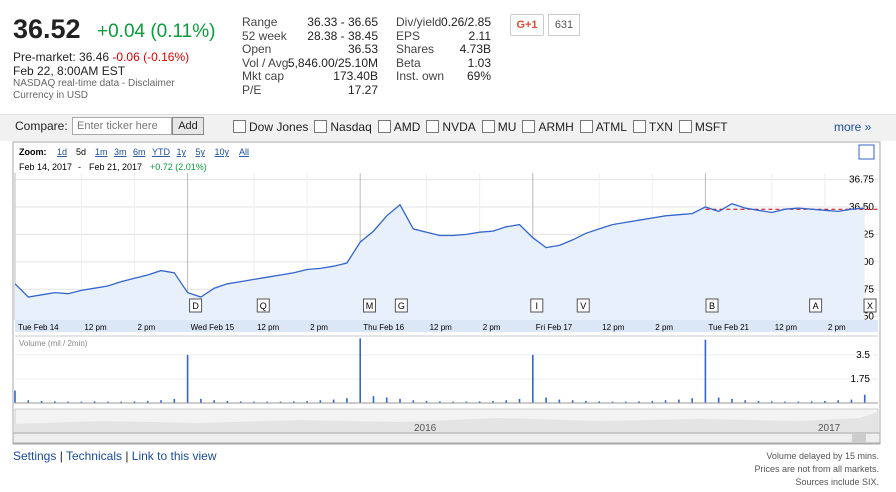  I want to click on flag-label: A, so click(816, 306).